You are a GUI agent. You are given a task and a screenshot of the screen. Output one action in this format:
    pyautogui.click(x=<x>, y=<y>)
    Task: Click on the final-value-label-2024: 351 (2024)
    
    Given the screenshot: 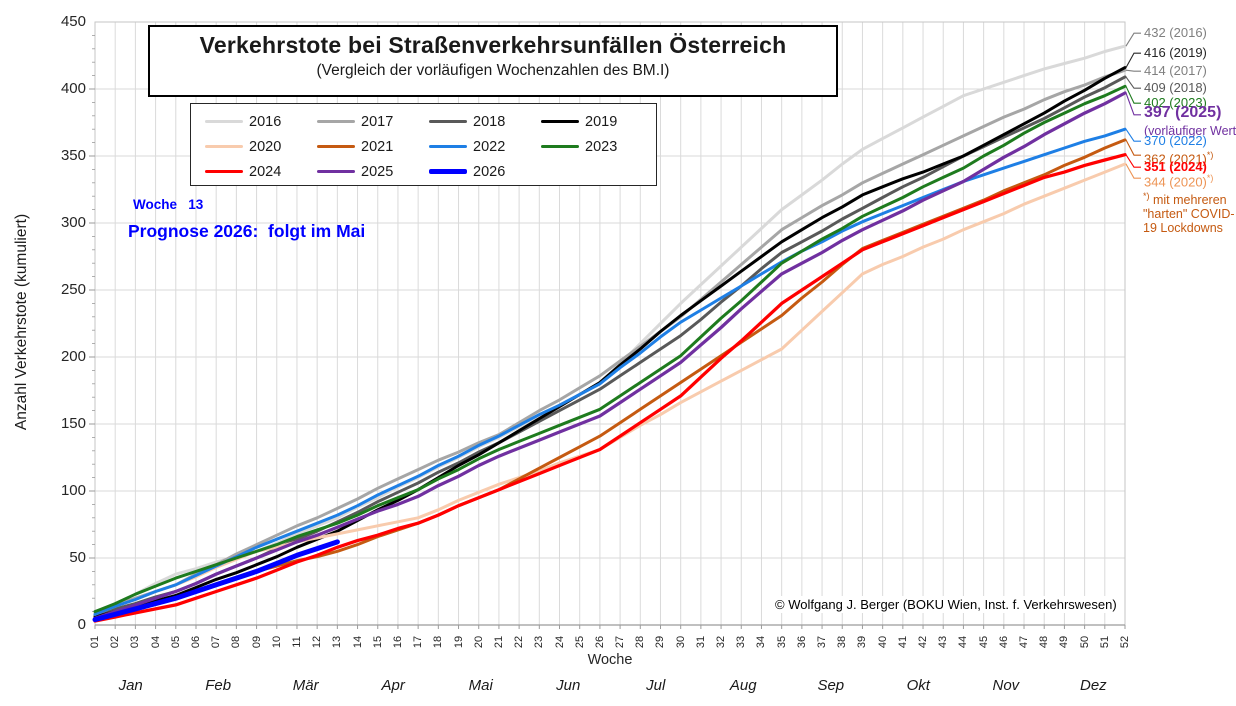 What is the action you would take?
    pyautogui.click(x=1175, y=166)
    